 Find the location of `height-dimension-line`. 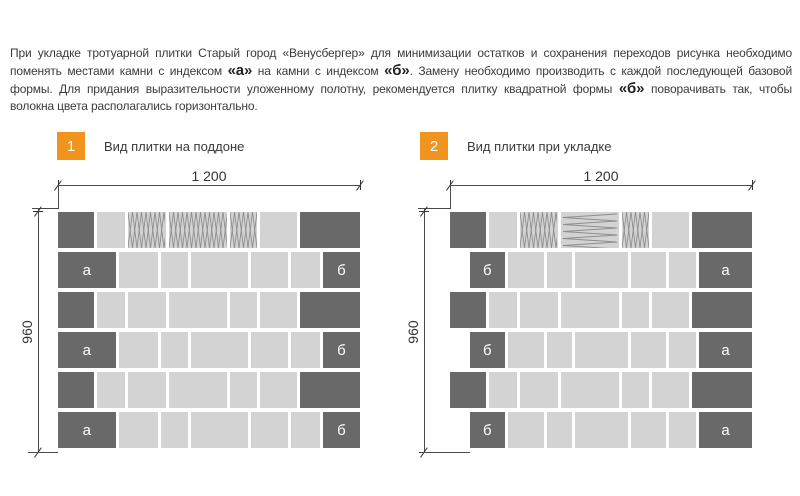

height-dimension-line is located at coordinates (424, 330).